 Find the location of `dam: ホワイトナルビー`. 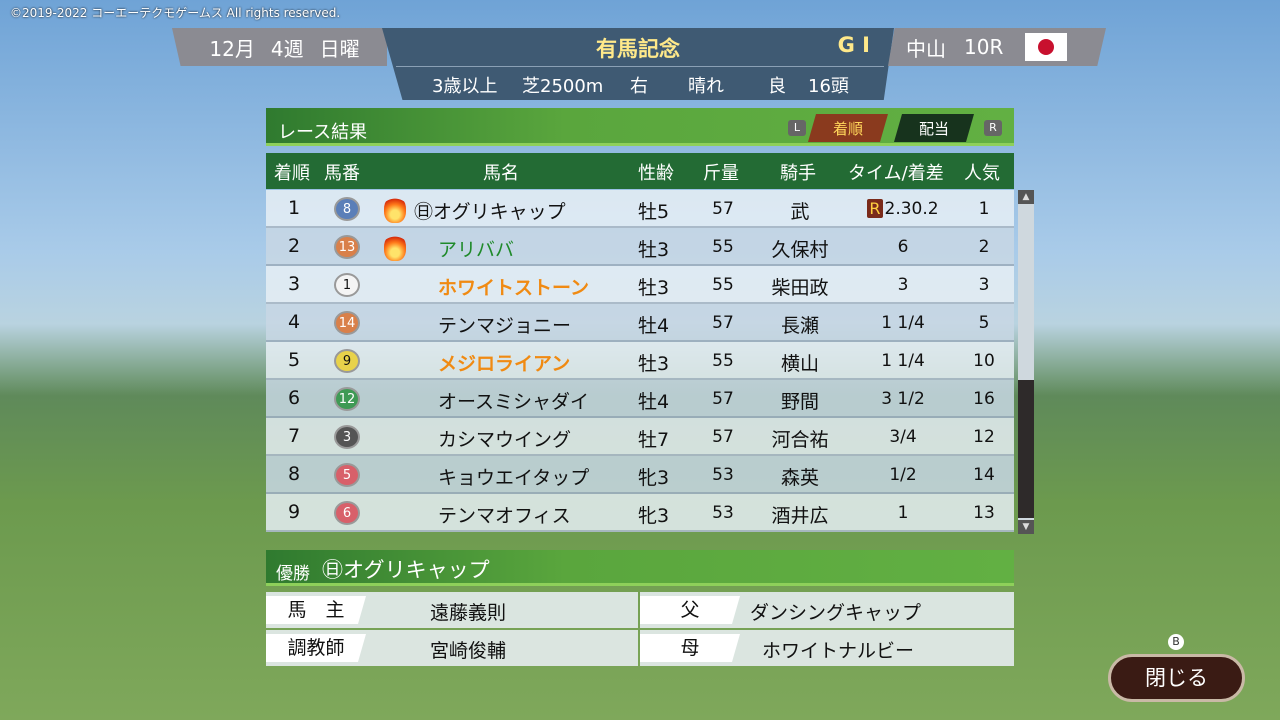

dam: ホワイトナルビー is located at coordinates (838, 651).